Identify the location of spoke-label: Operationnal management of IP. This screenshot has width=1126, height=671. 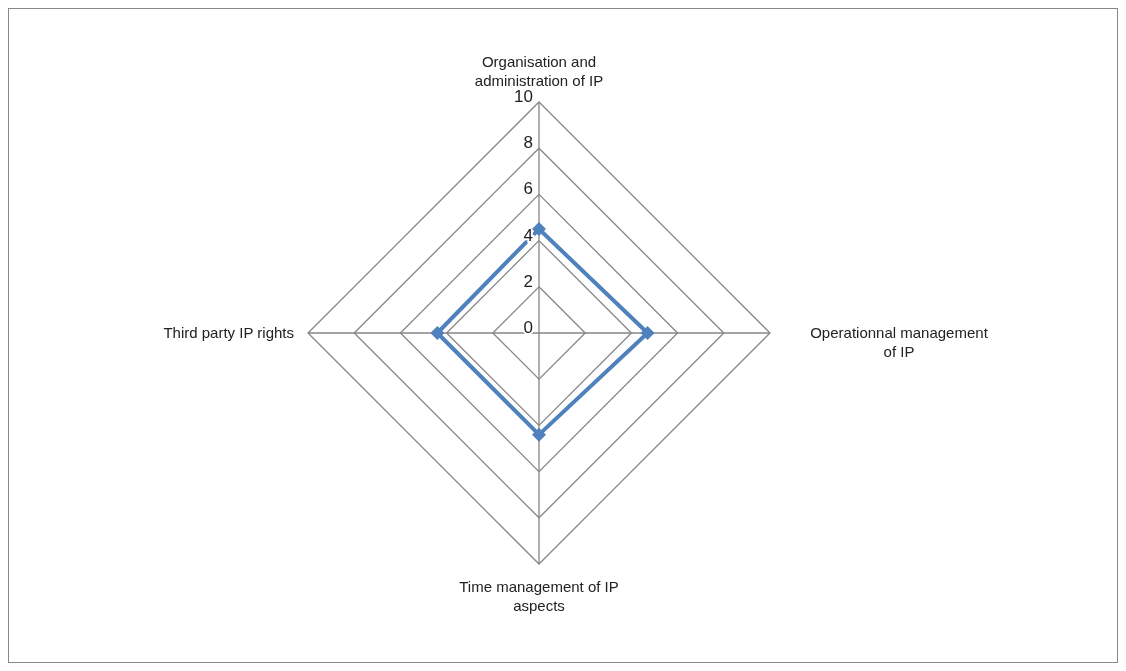
(899, 342).